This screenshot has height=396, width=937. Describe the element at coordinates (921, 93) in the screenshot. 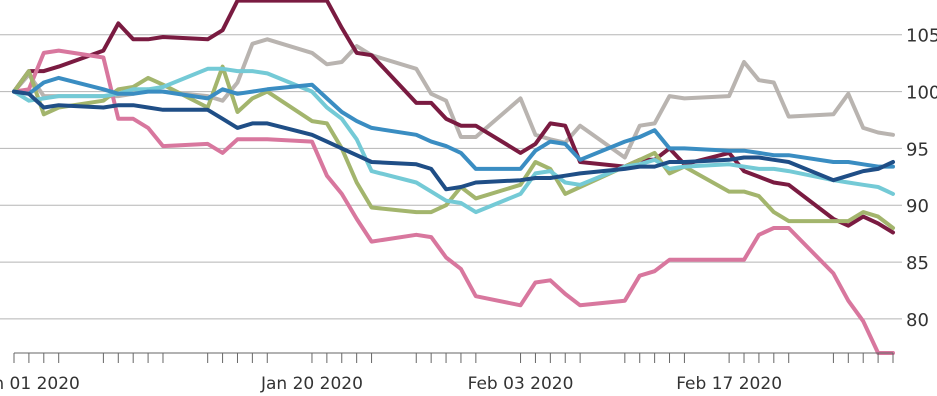

I see `y-tick-label: 100` at that location.